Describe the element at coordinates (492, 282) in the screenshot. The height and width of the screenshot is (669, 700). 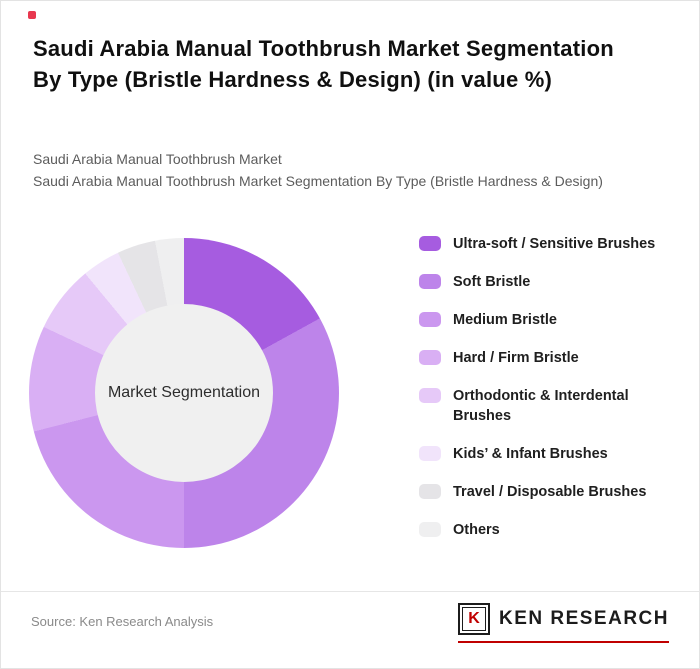
I see `legend-label: Soft Bristle` at that location.